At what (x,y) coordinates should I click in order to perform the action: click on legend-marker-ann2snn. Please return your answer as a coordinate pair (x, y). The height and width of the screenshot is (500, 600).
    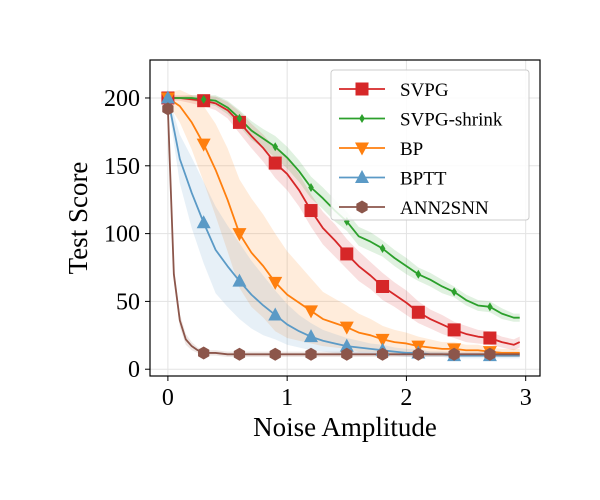
    Looking at the image, I should click on (362, 207).